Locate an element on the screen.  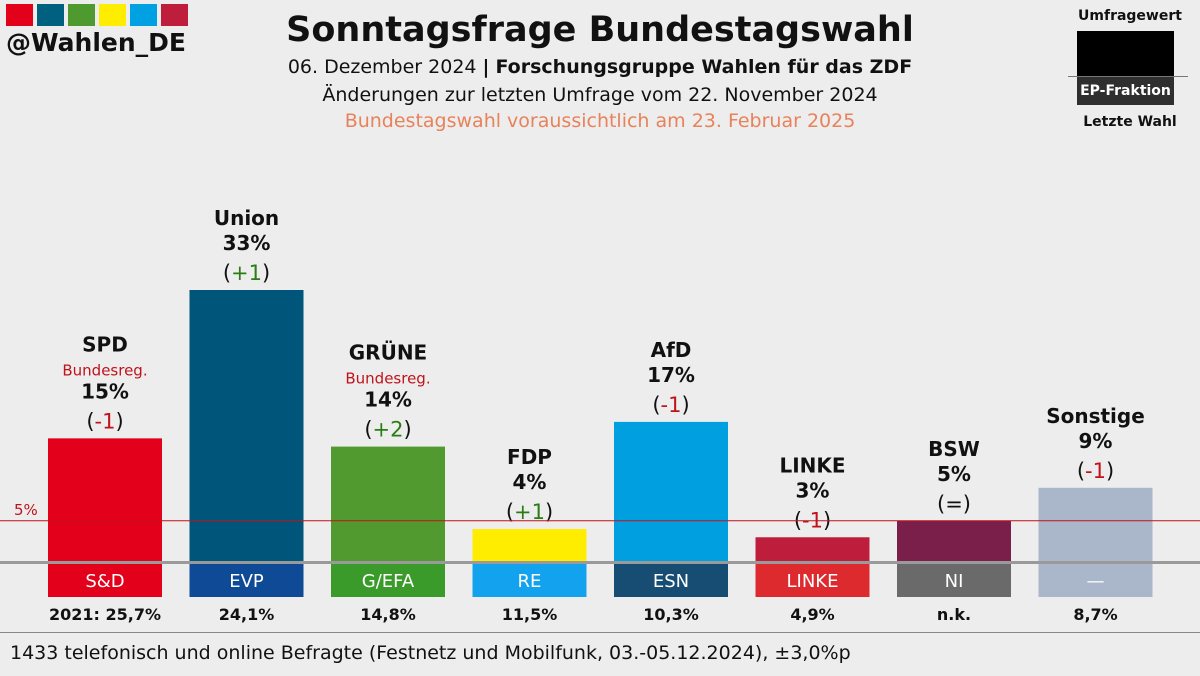
legend-ep-group-swatch: EP-Fraktion is located at coordinates (1125, 91).